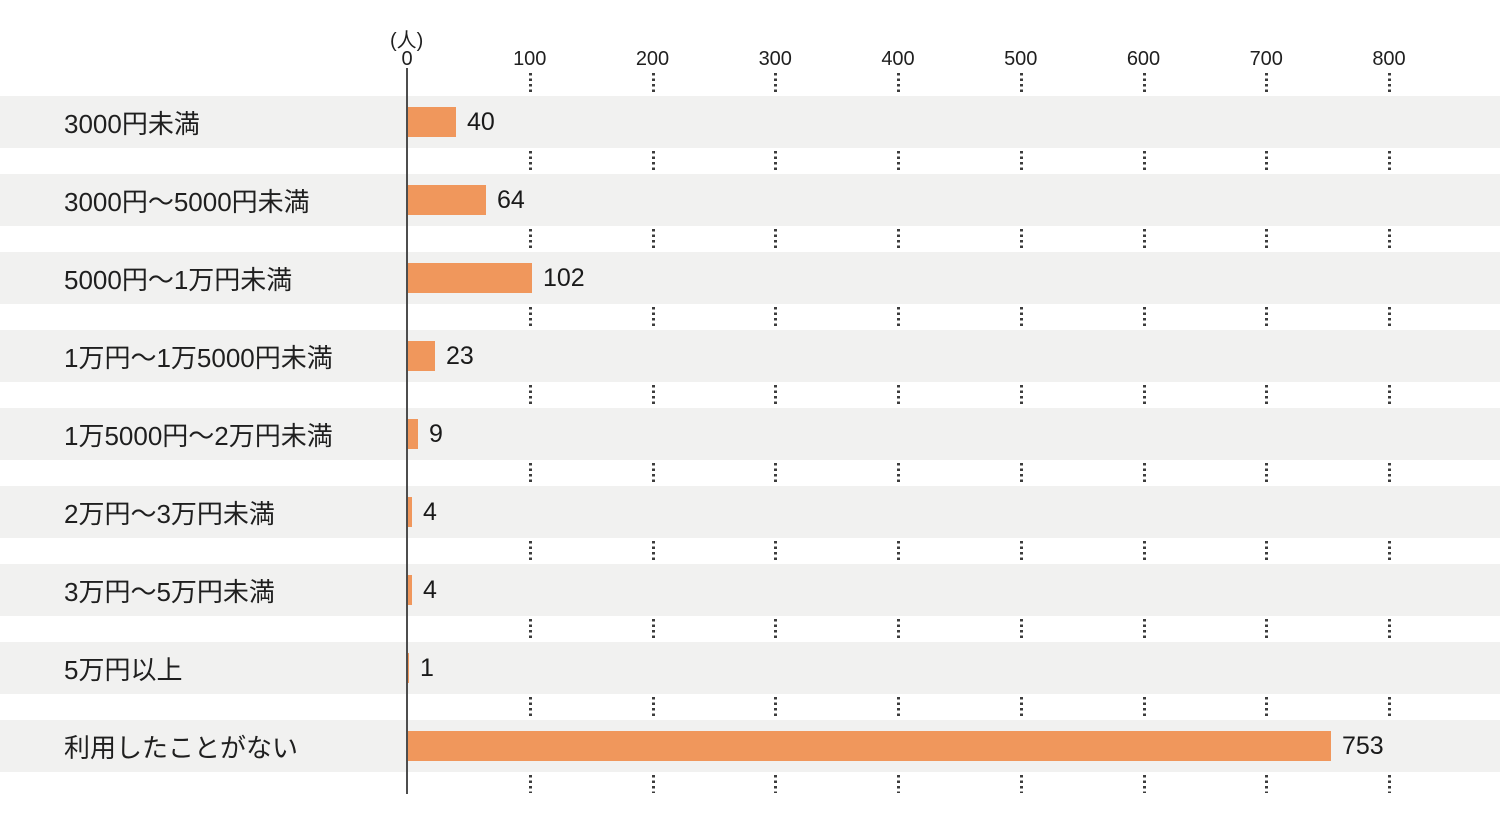 This screenshot has height=815, width=1500. What do you see at coordinates (169, 591) in the screenshot?
I see `category-label: 3万円〜5万円未満` at bounding box center [169, 591].